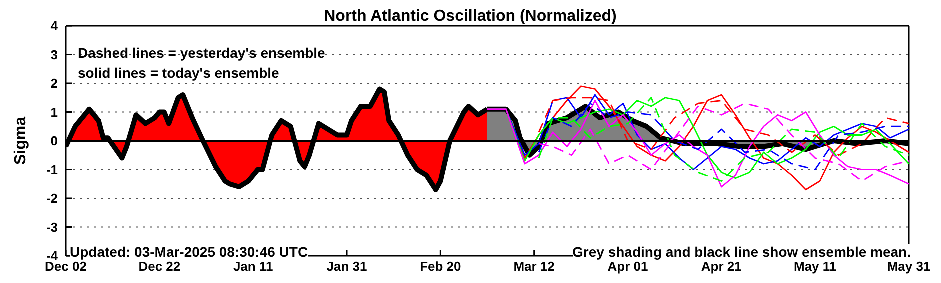 The width and height of the screenshot is (941, 283). What do you see at coordinates (534, 266) in the screenshot?
I see `x-tick-label: Mar 12` at bounding box center [534, 266].